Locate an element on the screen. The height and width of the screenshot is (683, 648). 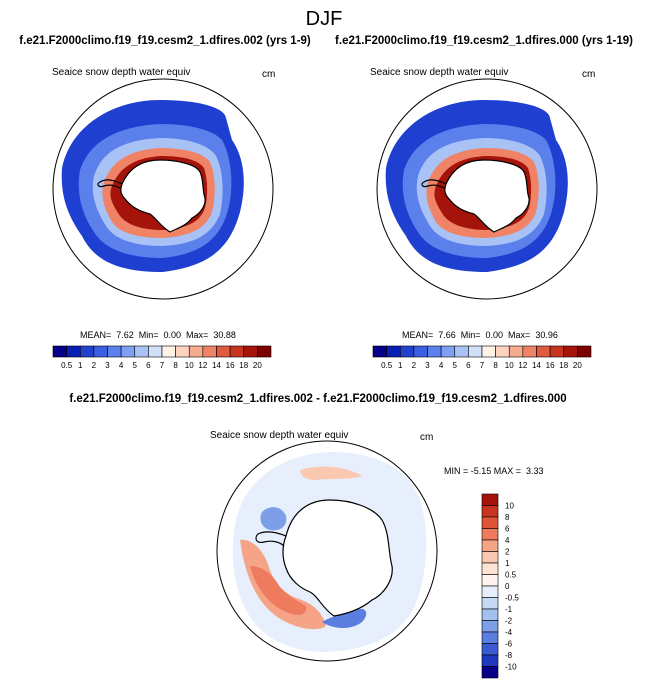
panel-b-map-border is located at coordinates (487, 189).